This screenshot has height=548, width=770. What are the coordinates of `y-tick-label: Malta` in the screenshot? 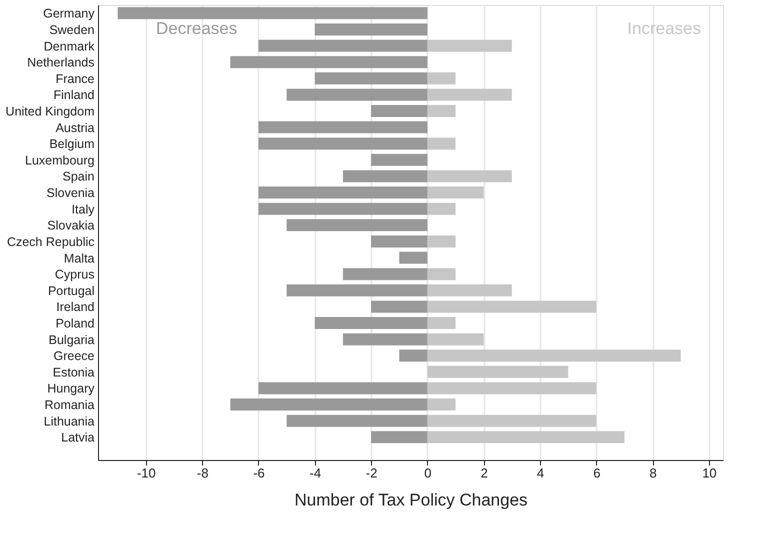 It's located at (79, 258).